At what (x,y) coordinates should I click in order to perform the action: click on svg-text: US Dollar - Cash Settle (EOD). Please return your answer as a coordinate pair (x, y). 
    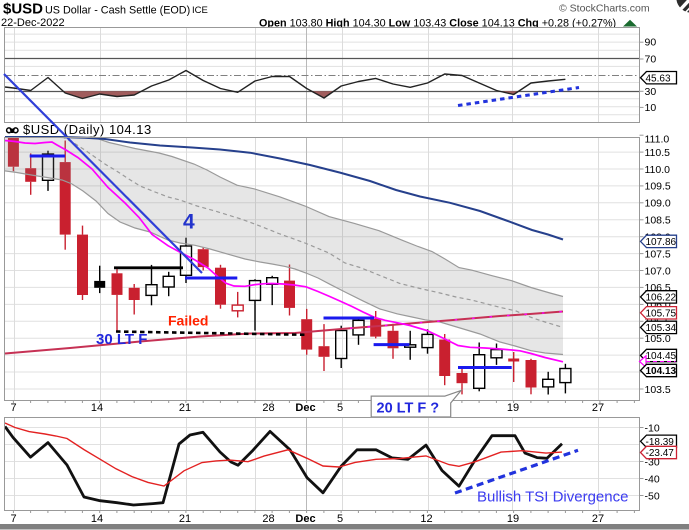
    Looking at the image, I should click on (117, 11).